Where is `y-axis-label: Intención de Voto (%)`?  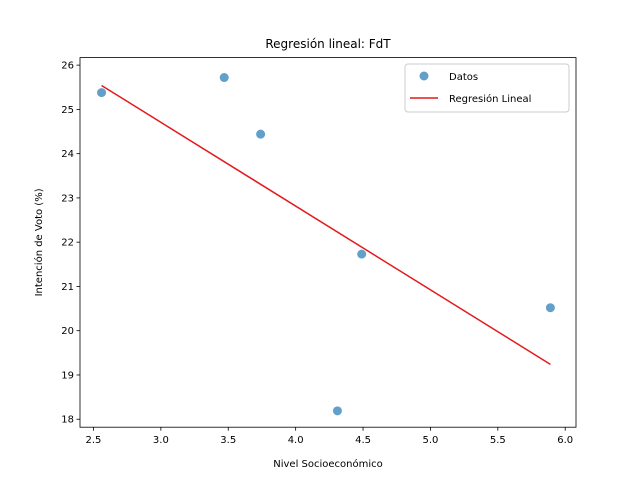
y-axis-label: Intención de Voto (%) is located at coordinates (39, 242).